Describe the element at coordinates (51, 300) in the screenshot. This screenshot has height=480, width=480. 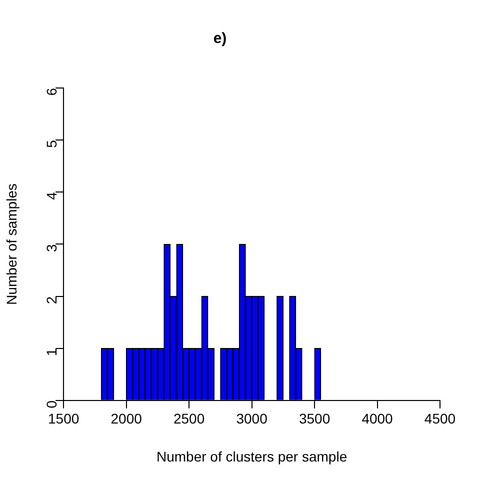
I see `y-tick-label: 2` at that location.